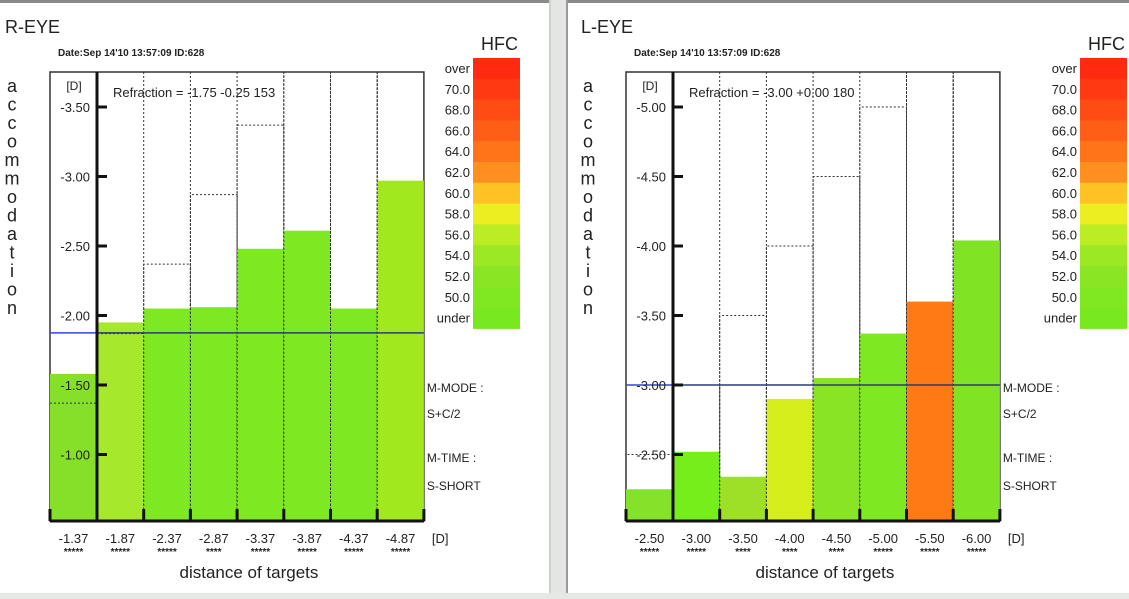 The width and height of the screenshot is (1129, 599). Describe the element at coordinates (977, 538) in the screenshot. I see `x-tick-label: -6.00` at that location.